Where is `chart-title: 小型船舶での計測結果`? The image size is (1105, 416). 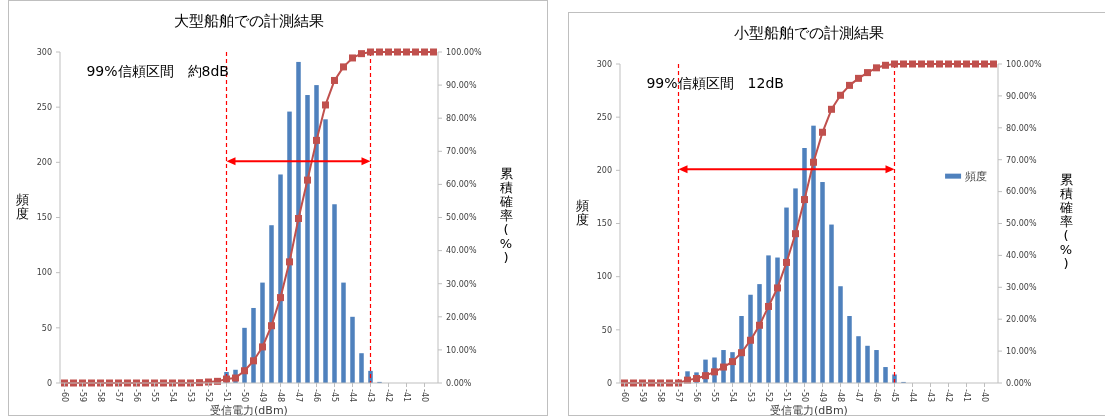 chart-title: 小型船舶での計測結果 is located at coordinates (809, 33).